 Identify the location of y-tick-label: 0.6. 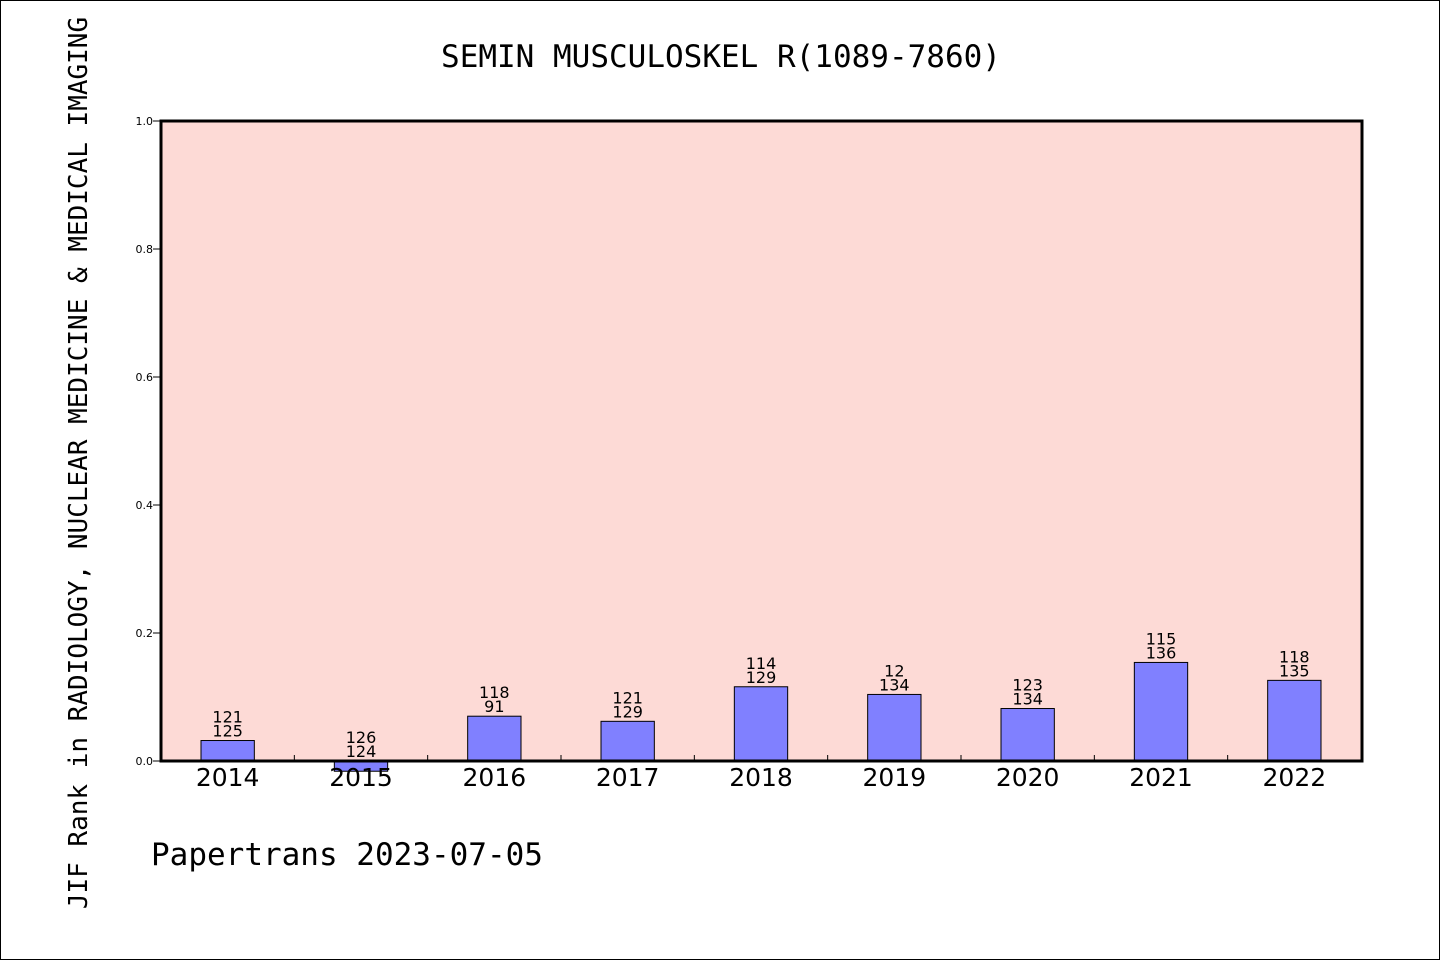
(145, 377).